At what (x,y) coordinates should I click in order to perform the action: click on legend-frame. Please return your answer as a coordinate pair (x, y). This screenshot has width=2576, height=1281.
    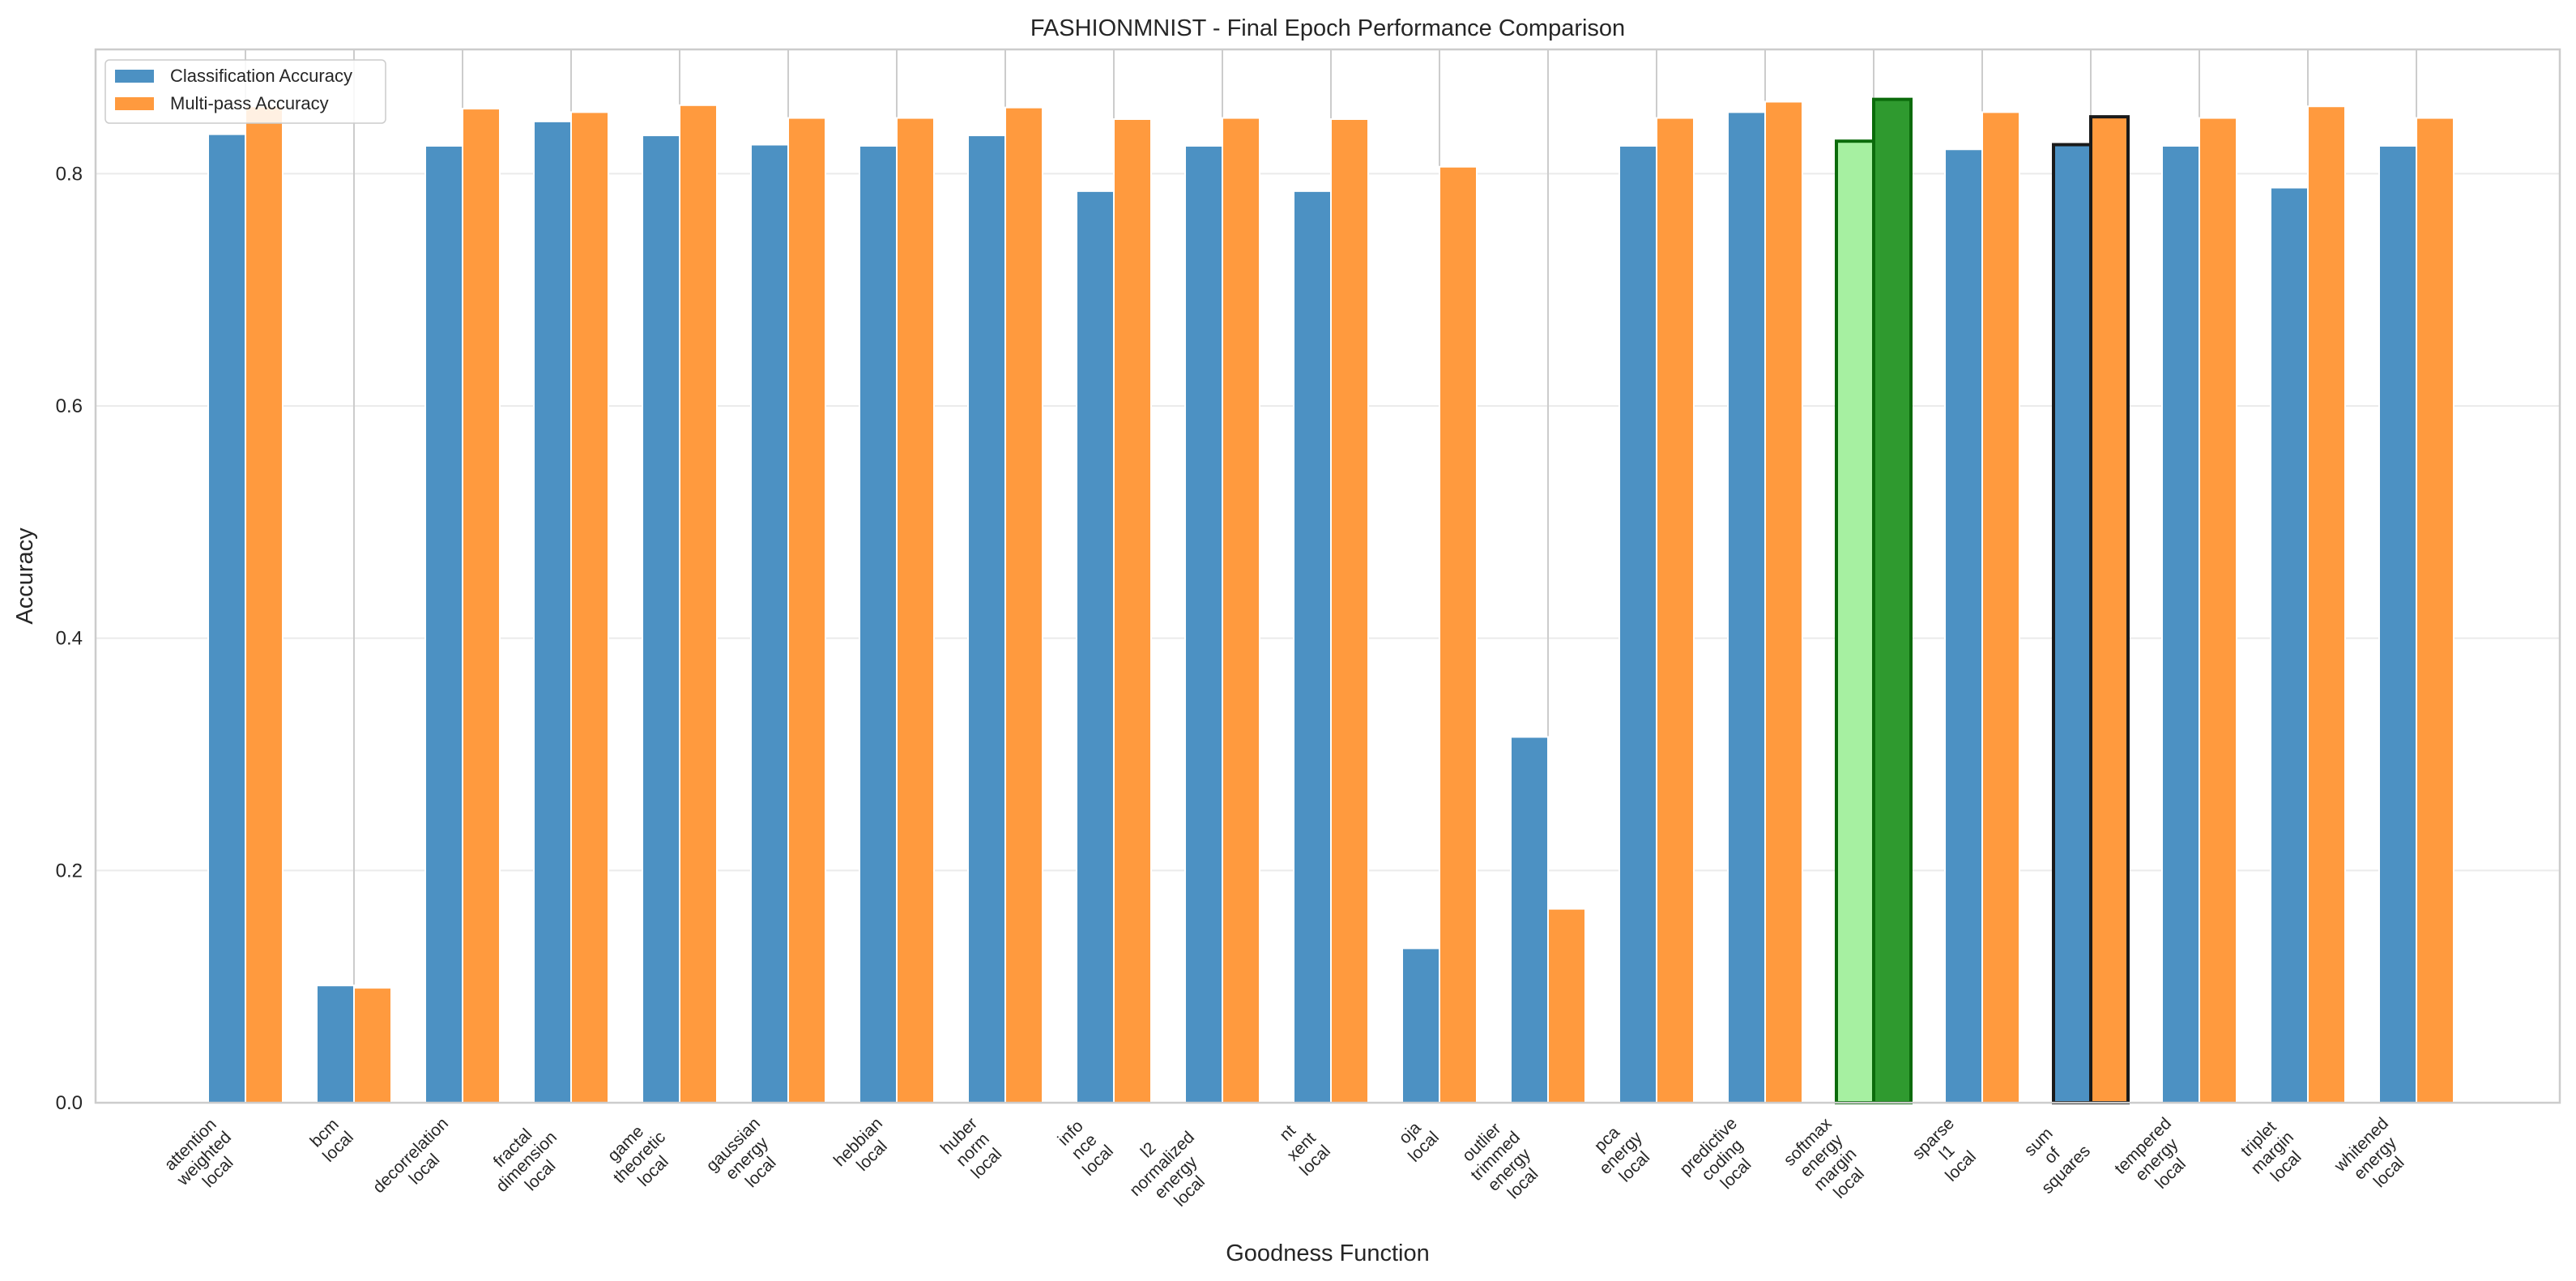
    Looking at the image, I should click on (245, 92).